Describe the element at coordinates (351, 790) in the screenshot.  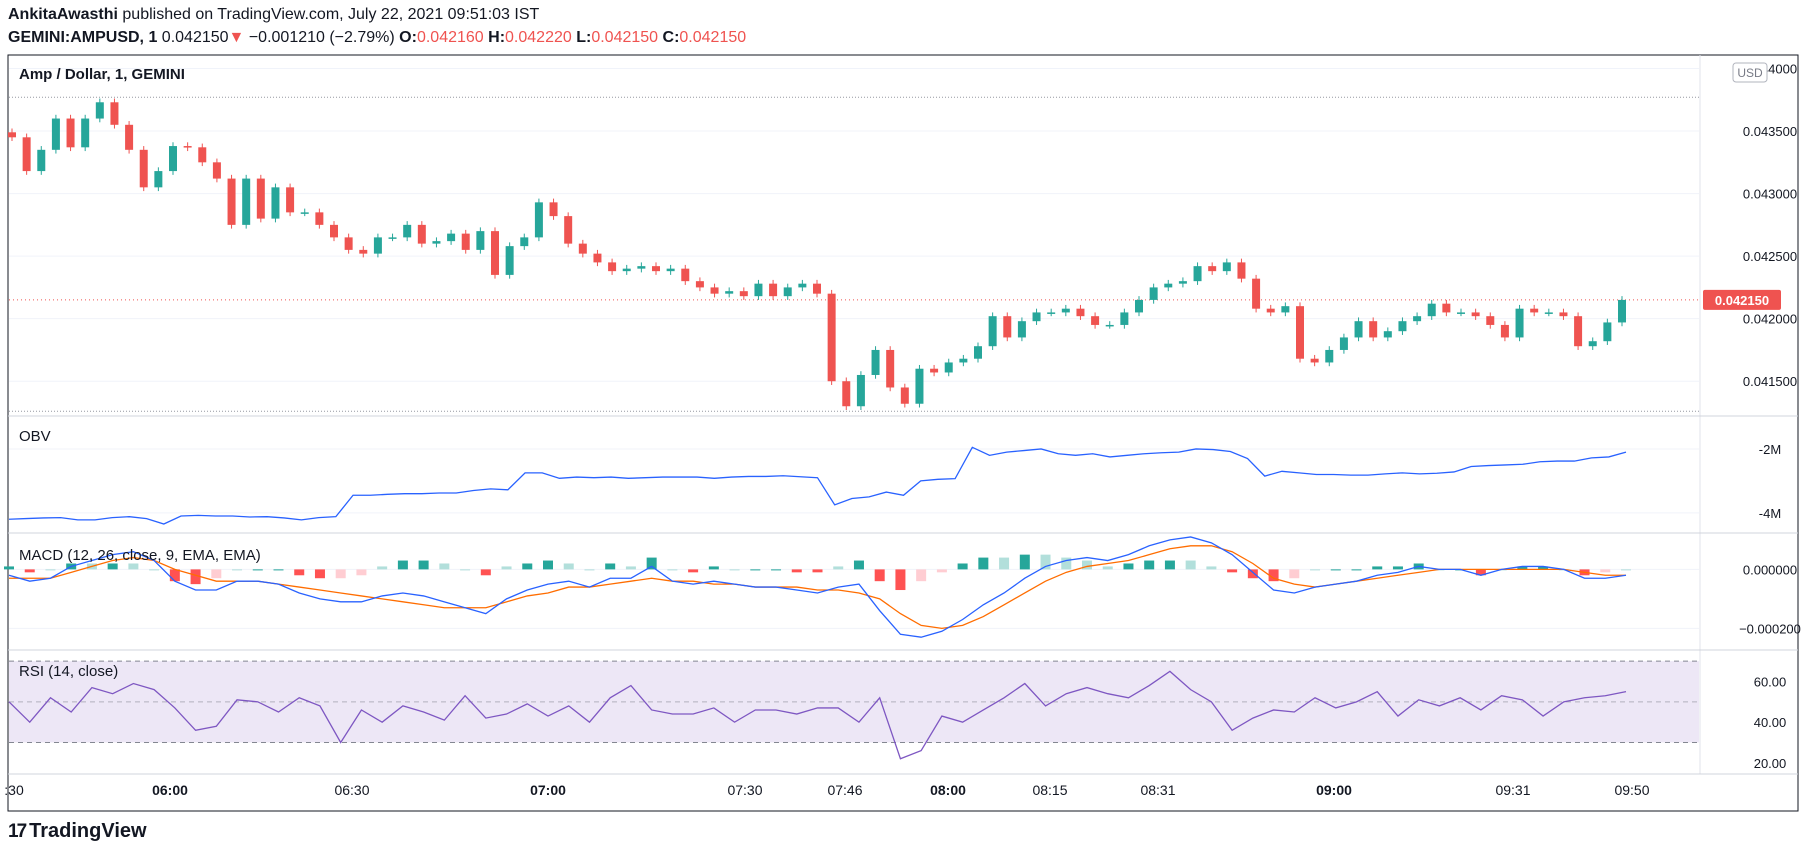
I see `time-tick-label: 06:30` at that location.